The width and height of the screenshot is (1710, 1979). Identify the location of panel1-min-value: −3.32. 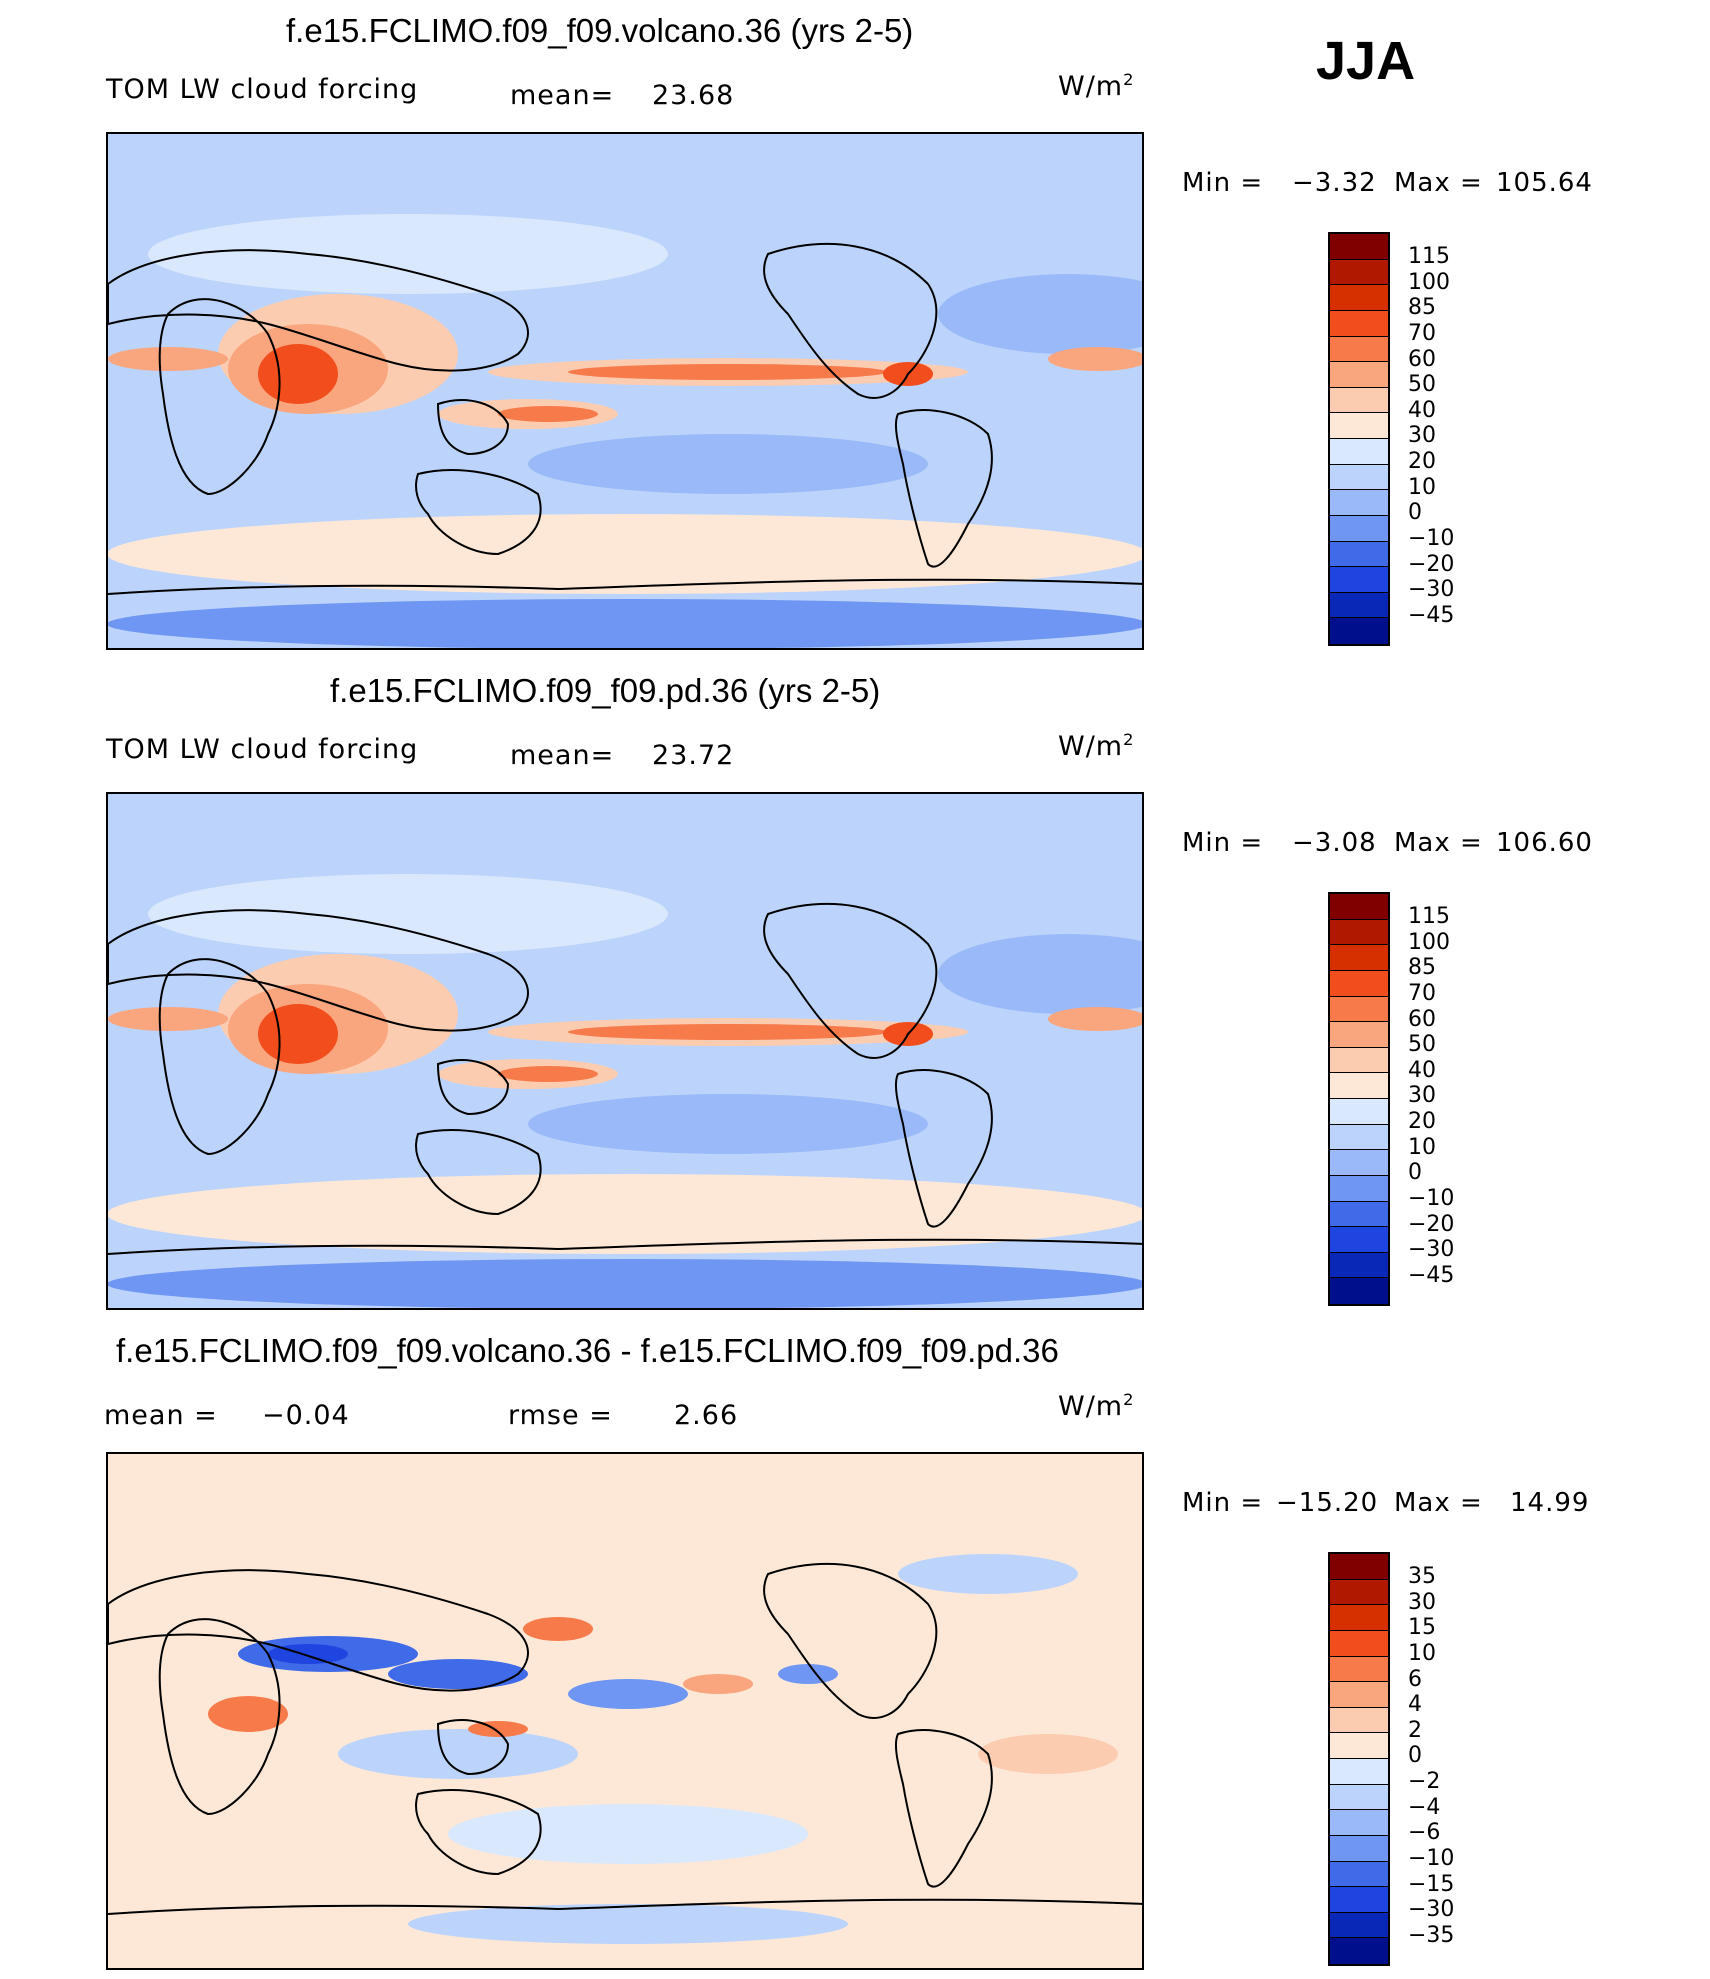
(1334, 183).